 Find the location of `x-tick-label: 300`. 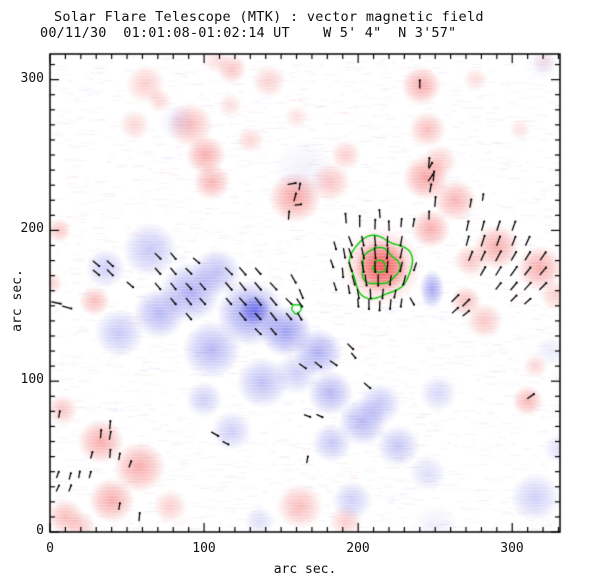

x-tick-label: 300 is located at coordinates (512, 548).